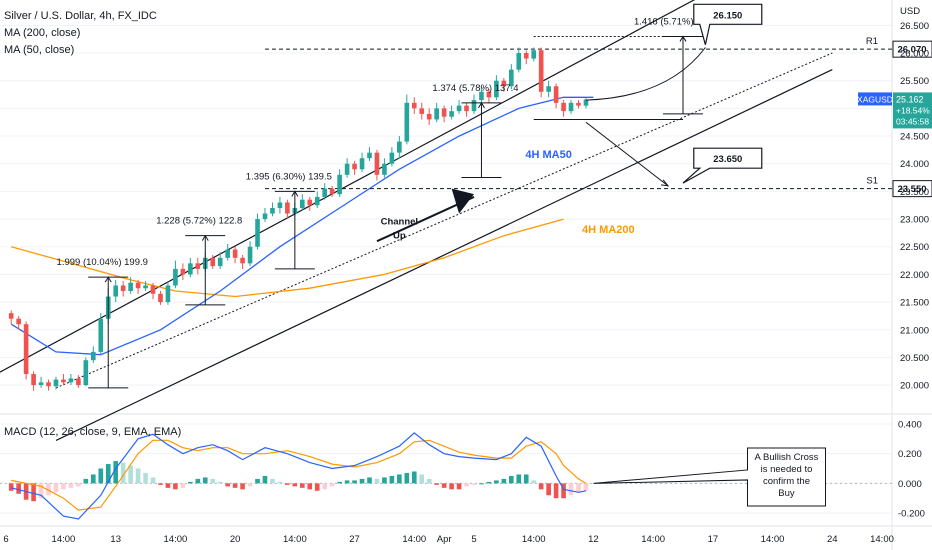 The width and height of the screenshot is (932, 550). What do you see at coordinates (911, 189) in the screenshot?
I see `level-value: 23.550` at bounding box center [911, 189].